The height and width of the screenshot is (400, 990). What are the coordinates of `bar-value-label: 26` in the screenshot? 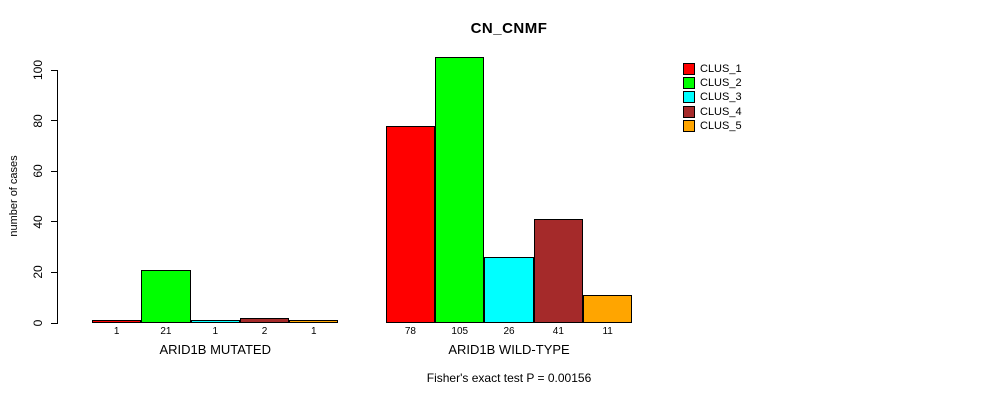 It's located at (509, 331).